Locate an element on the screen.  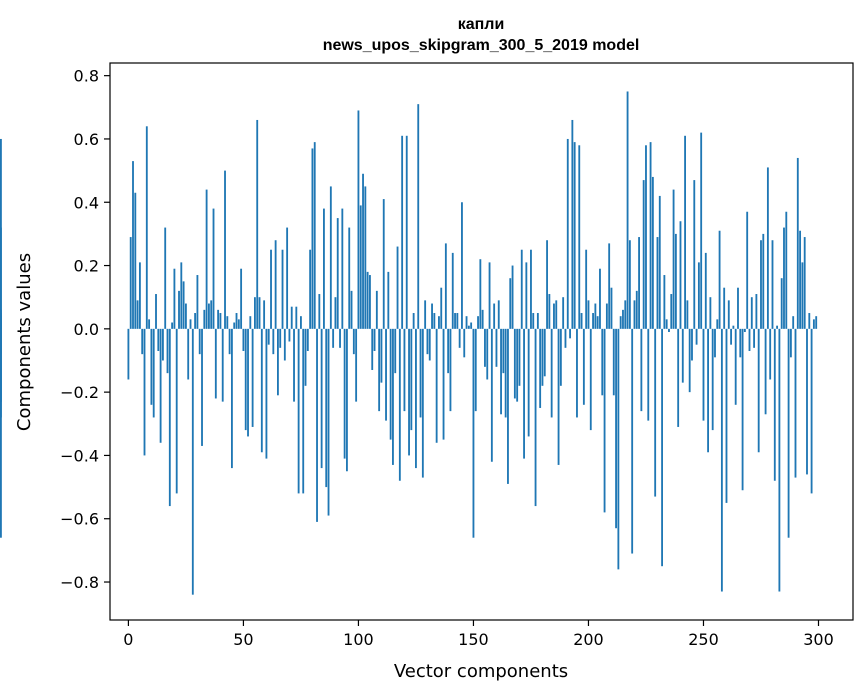
x-tick-label: 150 is located at coordinates (473, 639).